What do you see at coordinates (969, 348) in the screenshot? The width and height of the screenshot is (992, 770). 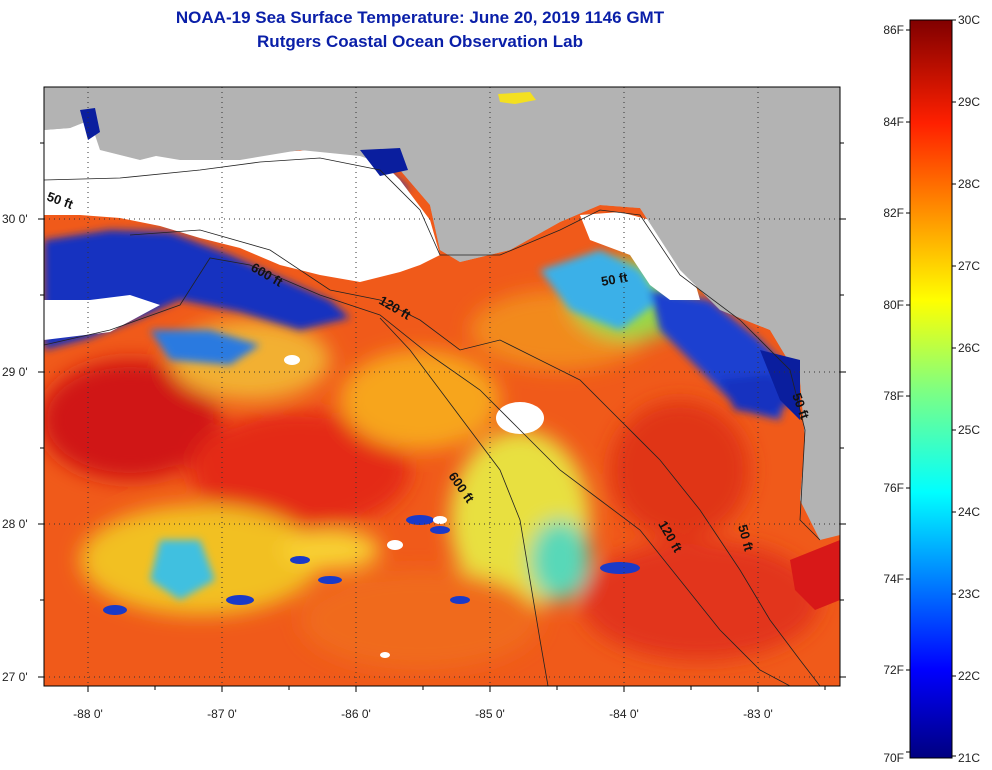 I see `colorbar-c-label: 26C` at bounding box center [969, 348].